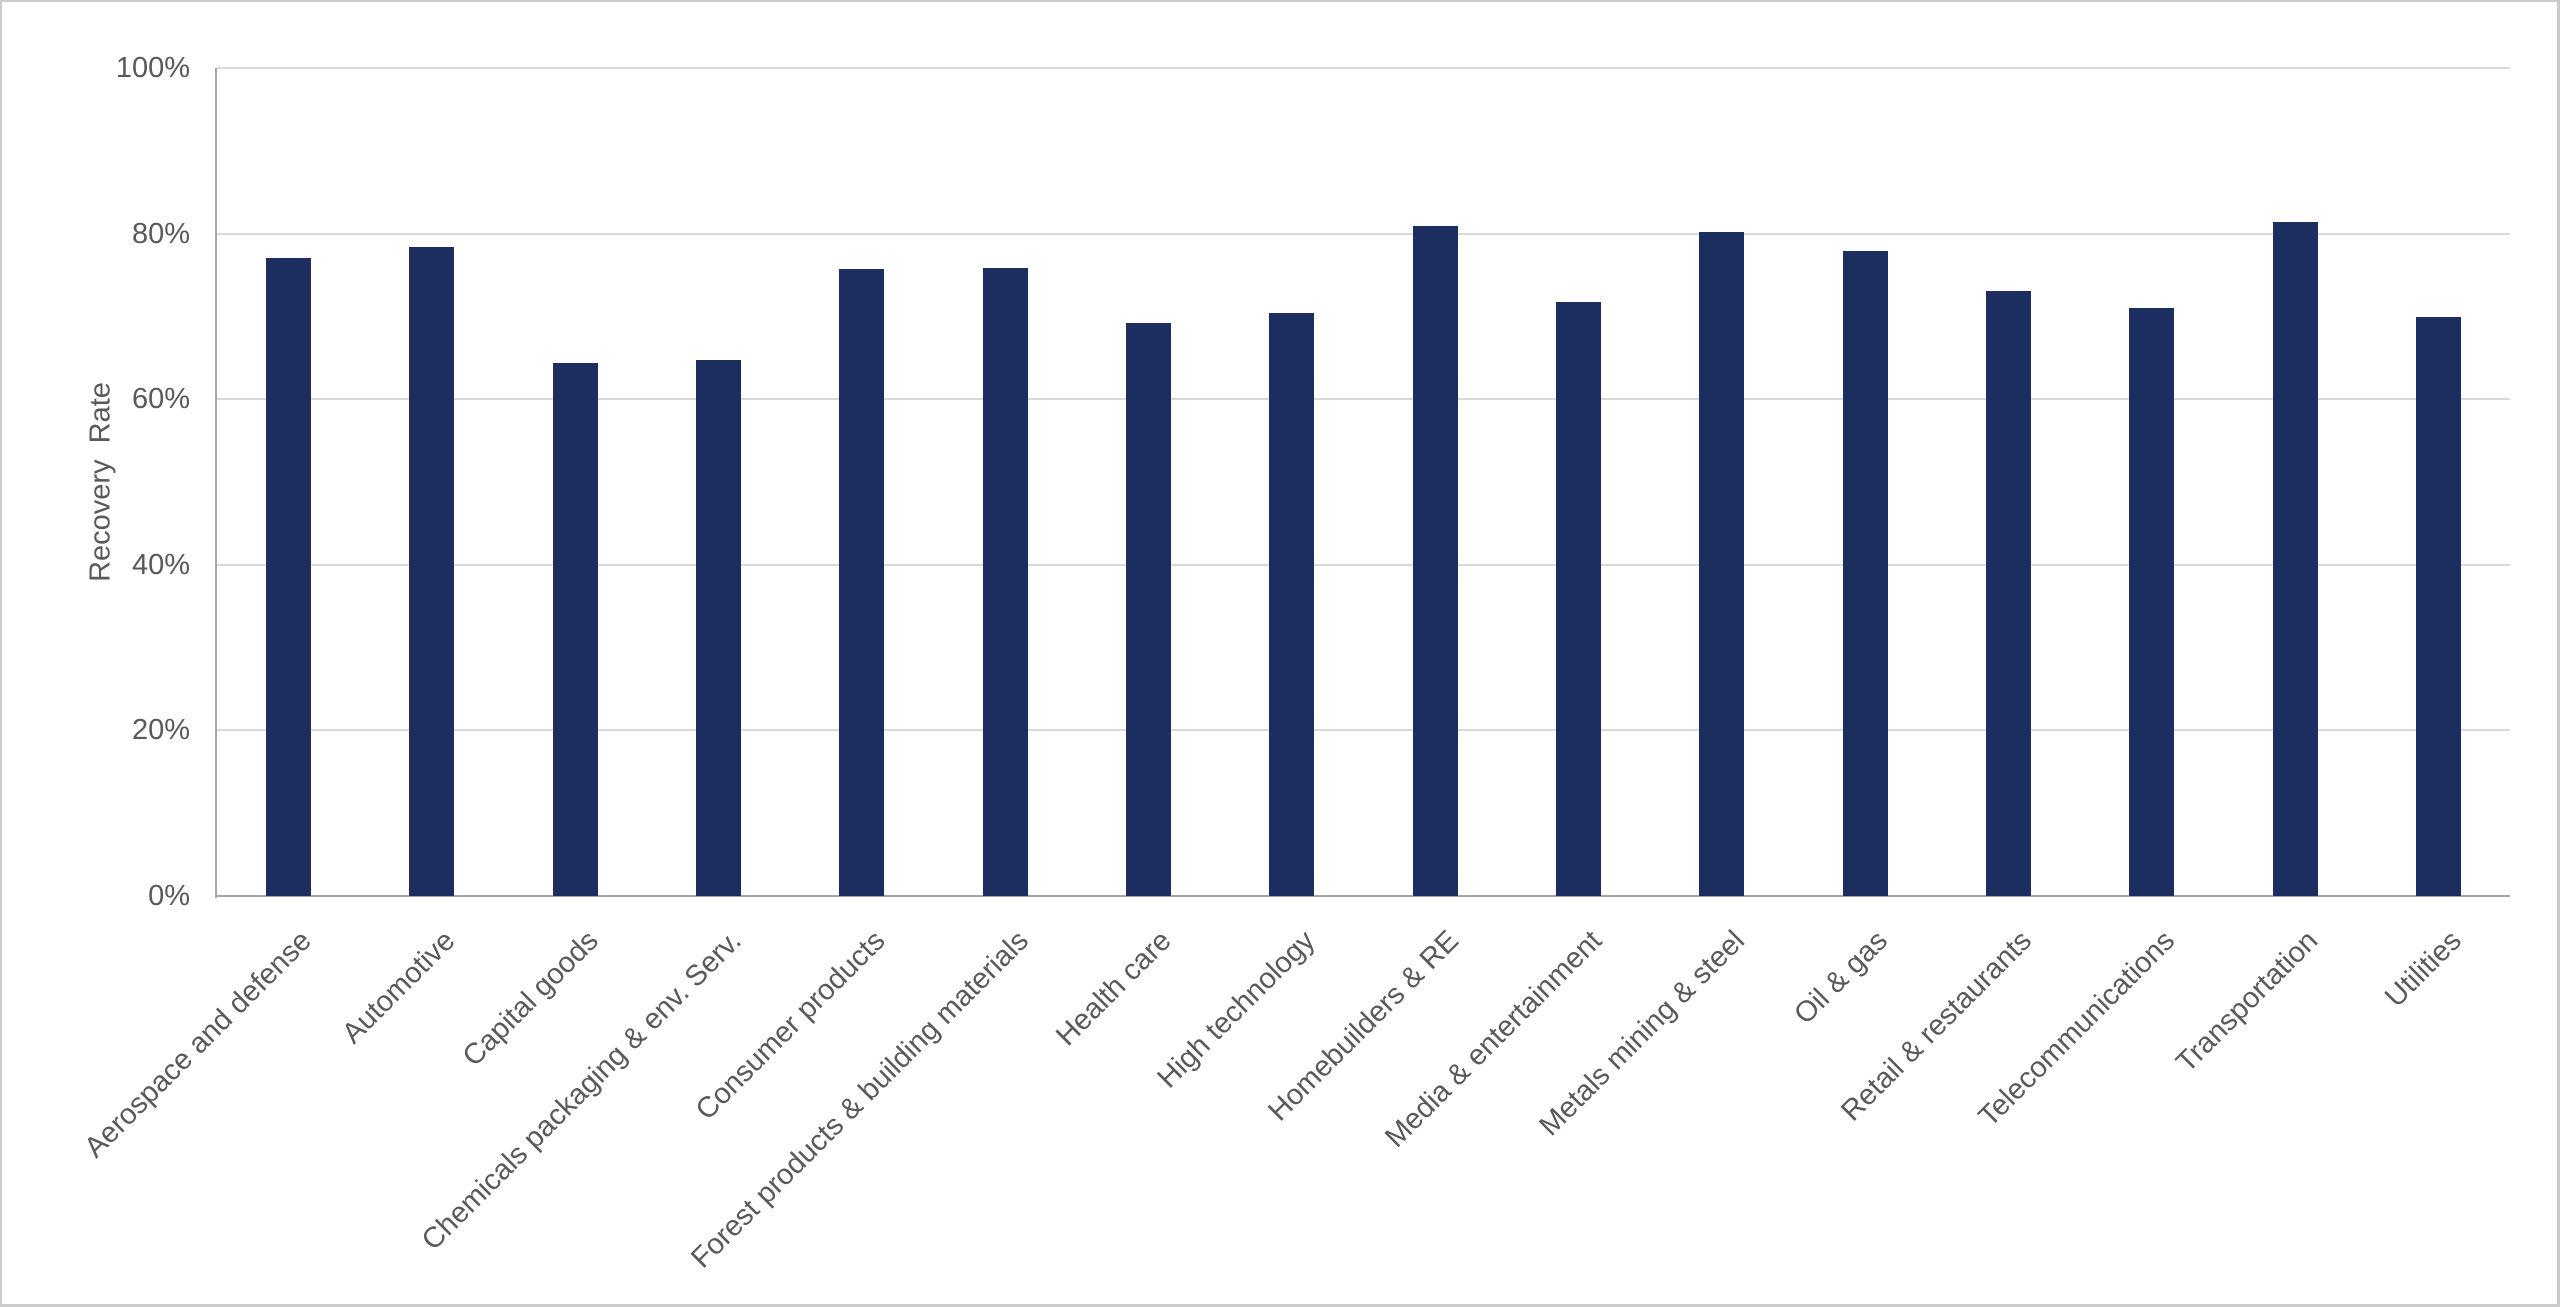  I want to click on bar-utilities, so click(2438, 606).